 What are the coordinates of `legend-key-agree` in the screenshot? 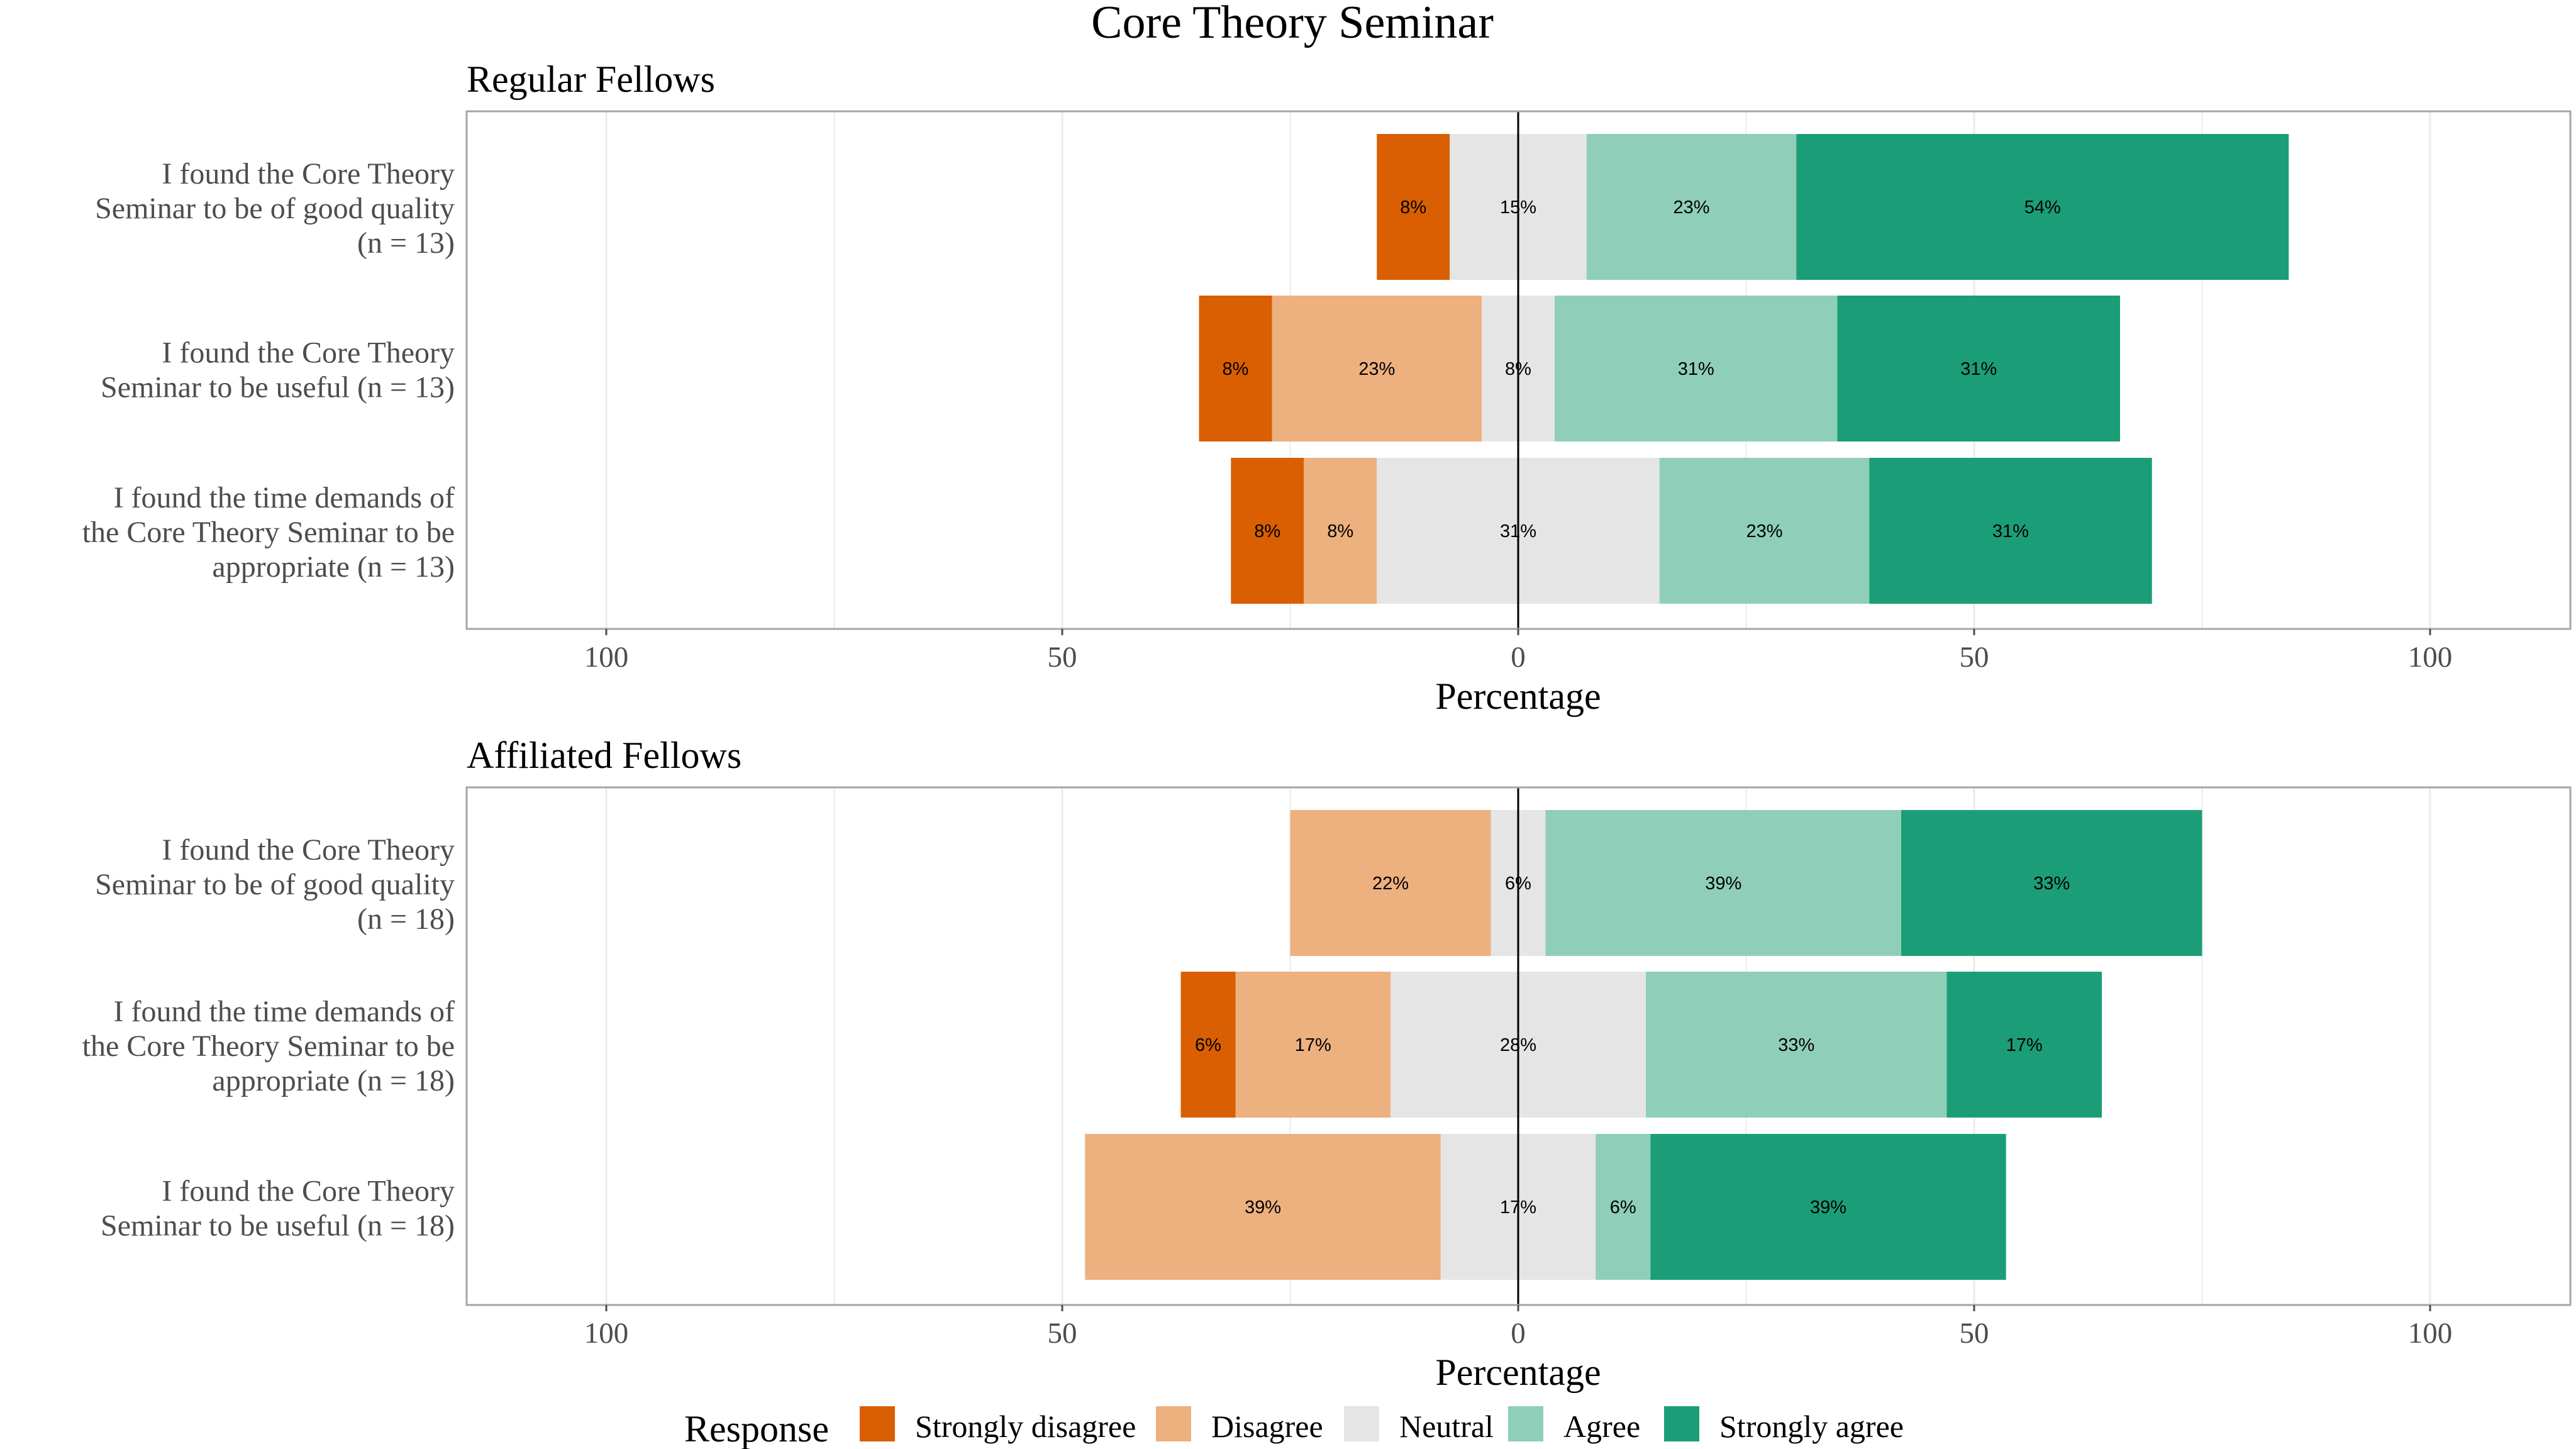 It's located at (1525, 1423).